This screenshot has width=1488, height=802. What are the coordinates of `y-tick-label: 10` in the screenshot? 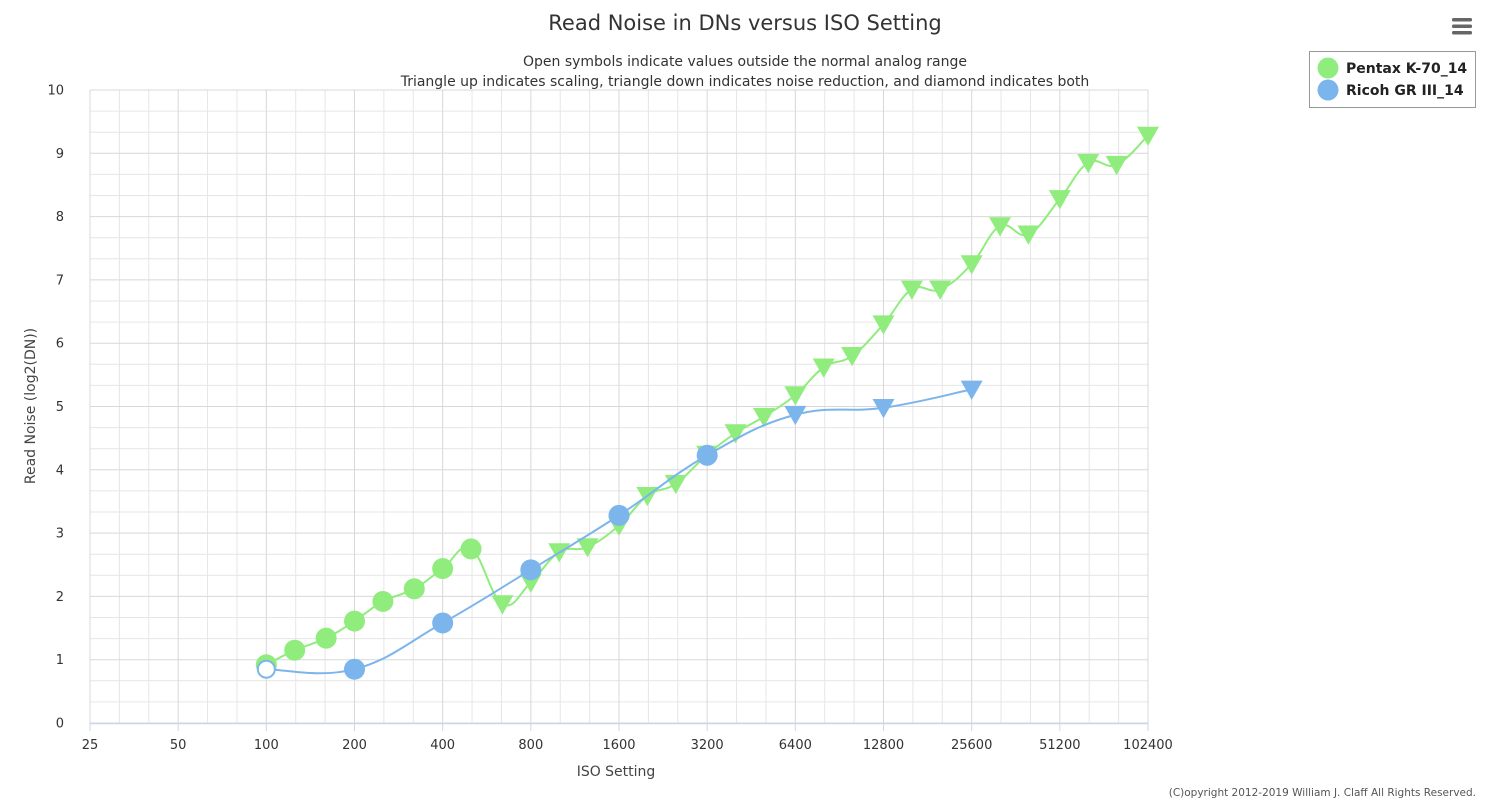 It's located at (55, 91).